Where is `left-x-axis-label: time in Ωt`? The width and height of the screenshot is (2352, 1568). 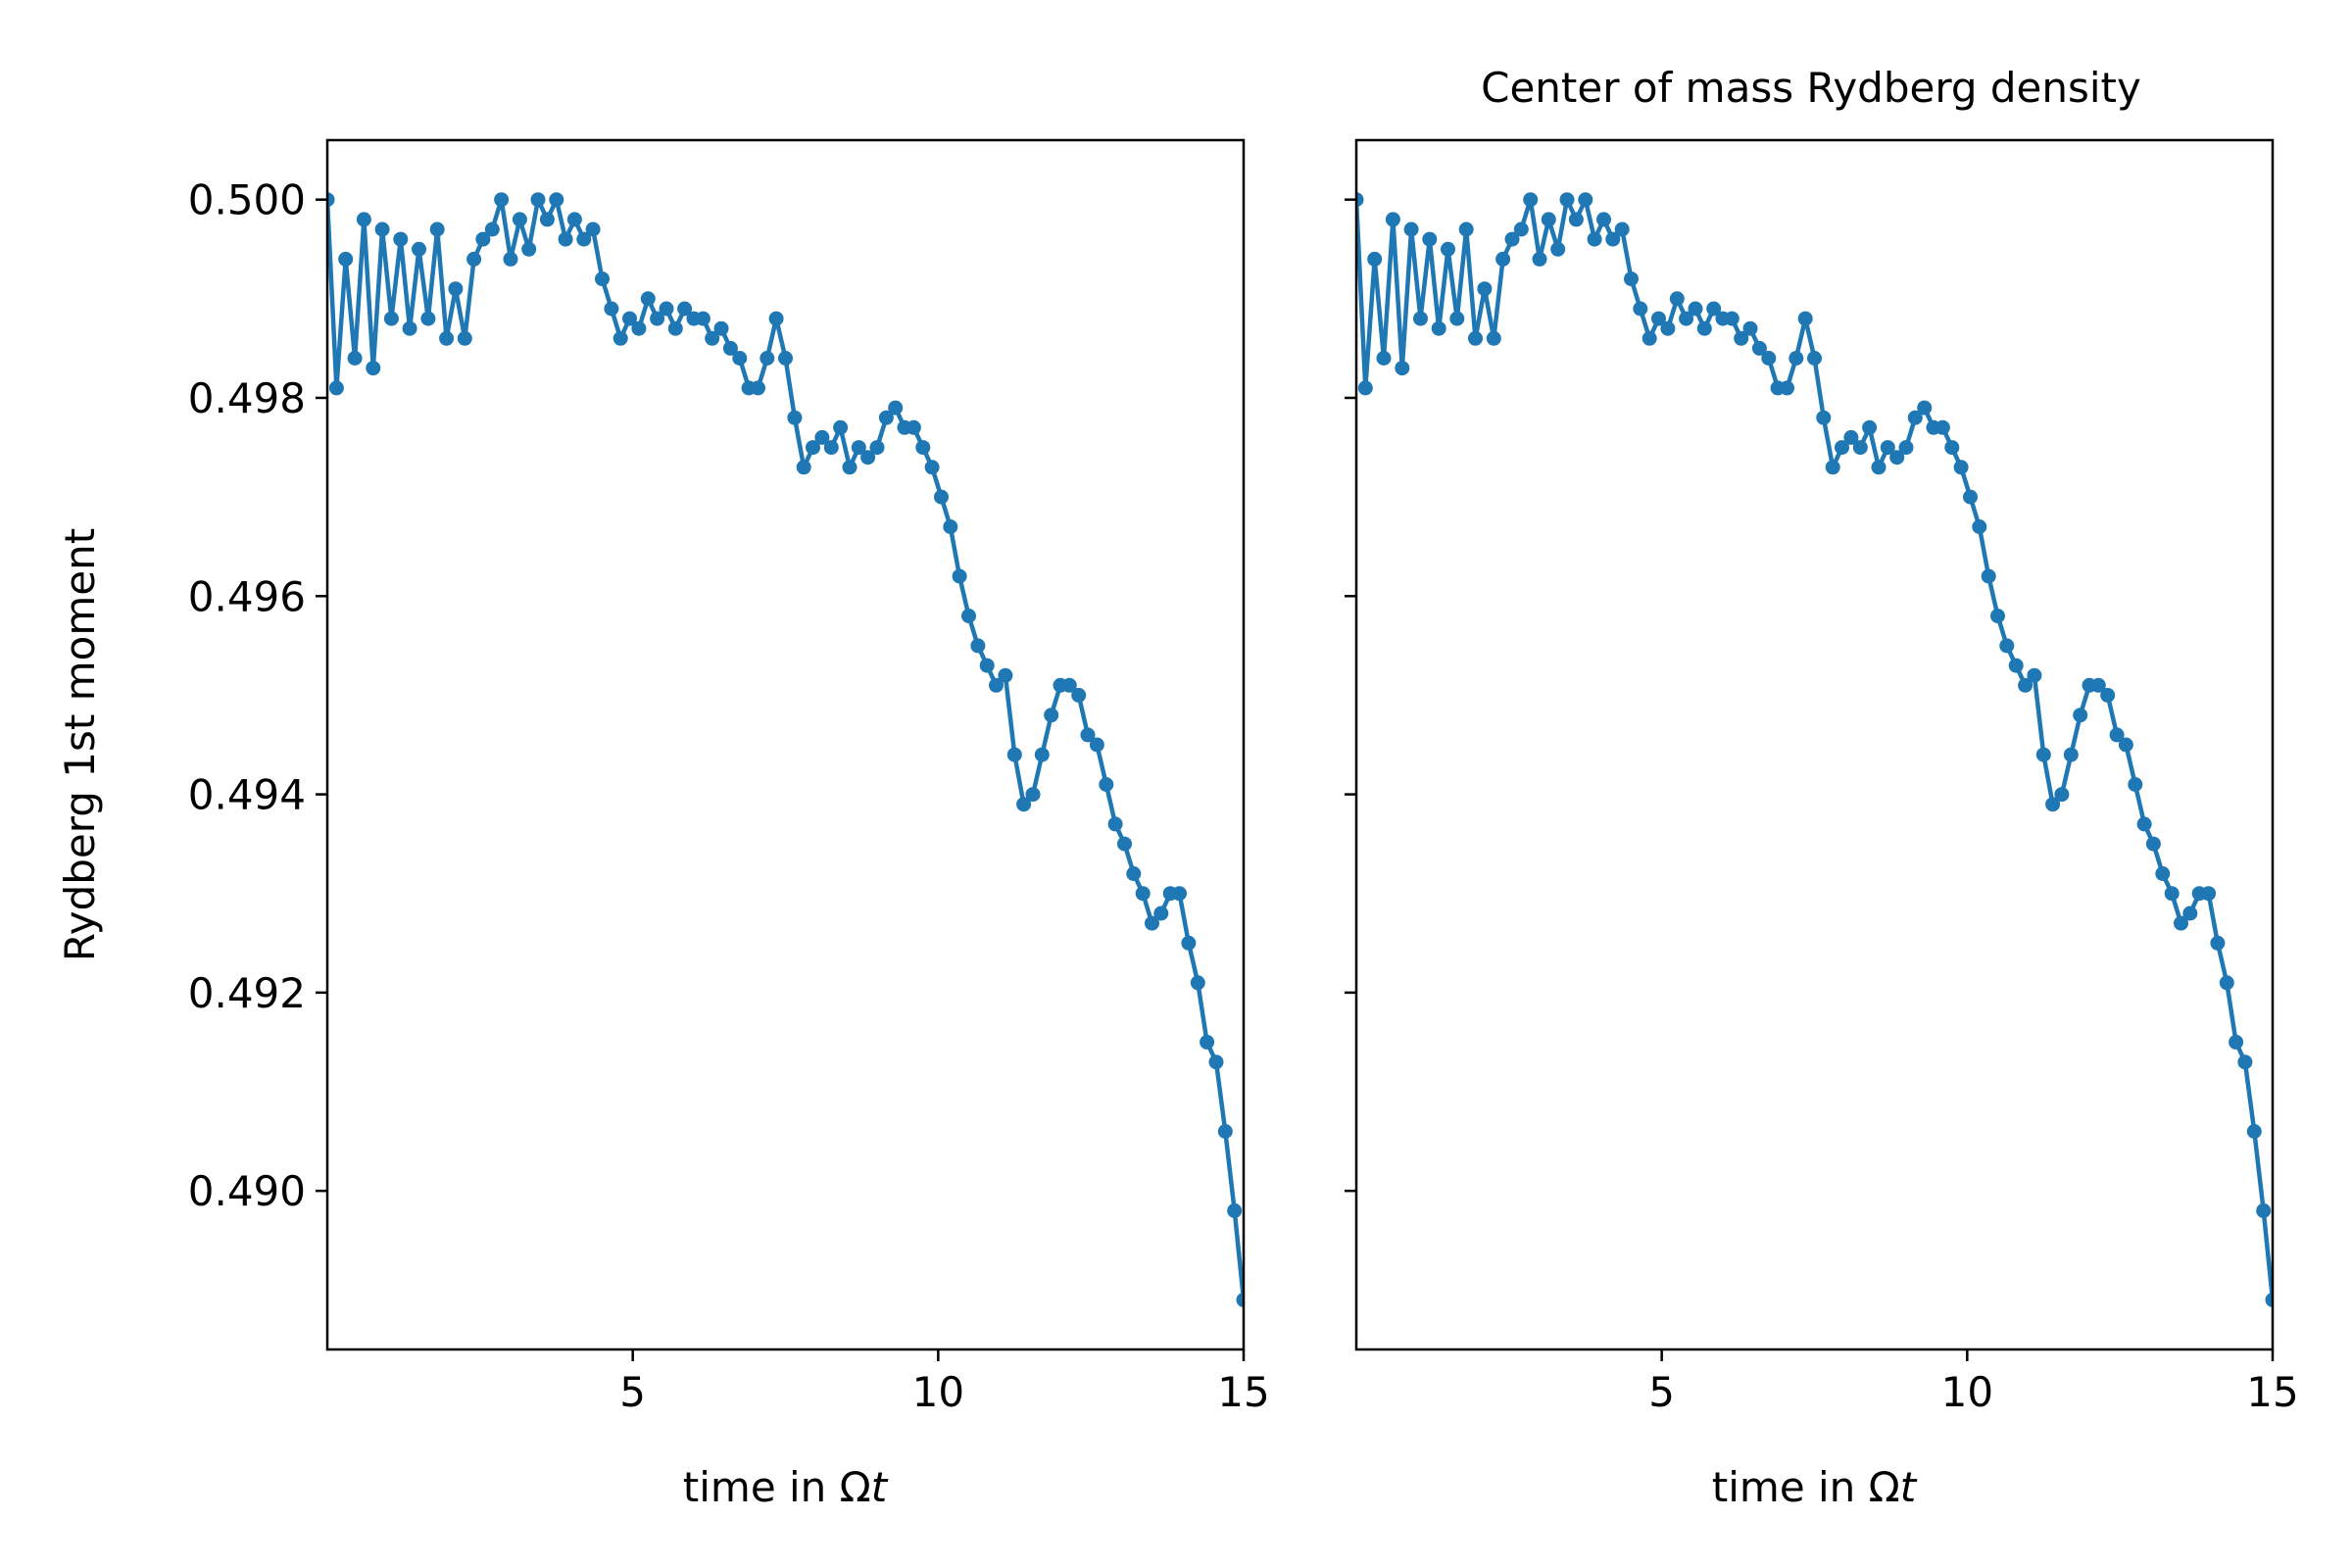
left-x-axis-label: time in Ωt is located at coordinates (786, 1487).